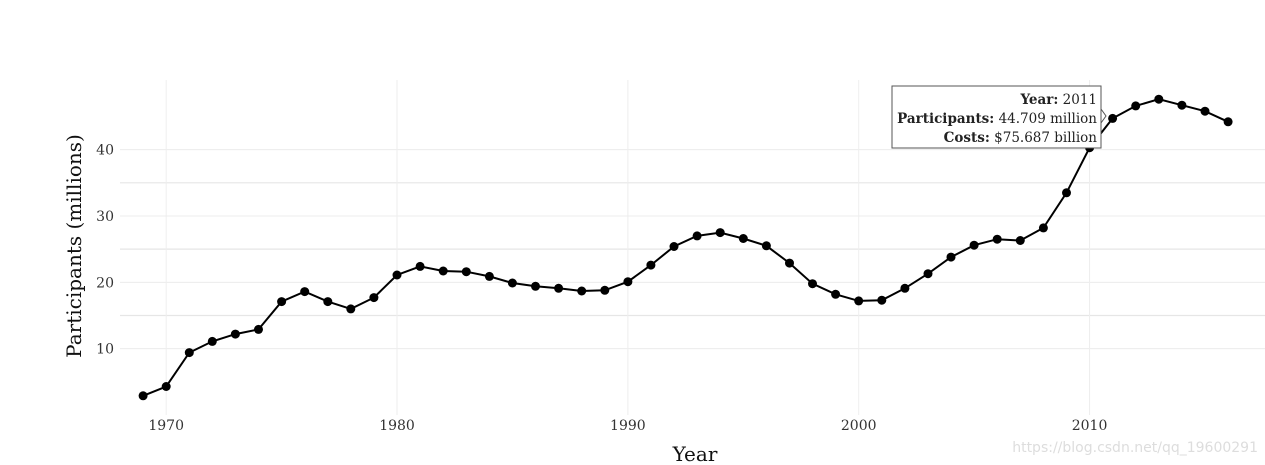  I want to click on svg-text: Year: 2011, so click(1058, 100).